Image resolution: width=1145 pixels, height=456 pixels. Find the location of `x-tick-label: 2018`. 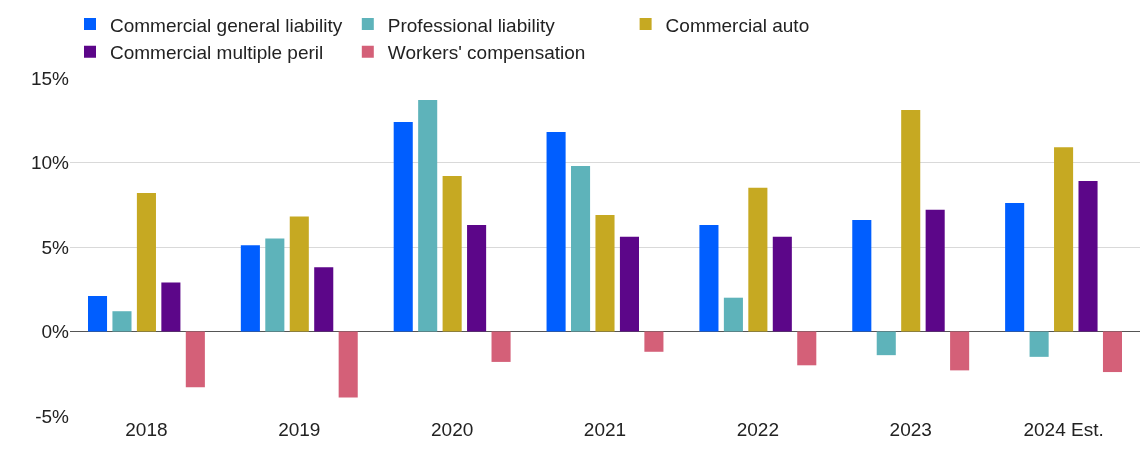

x-tick-label: 2018 is located at coordinates (146, 429).